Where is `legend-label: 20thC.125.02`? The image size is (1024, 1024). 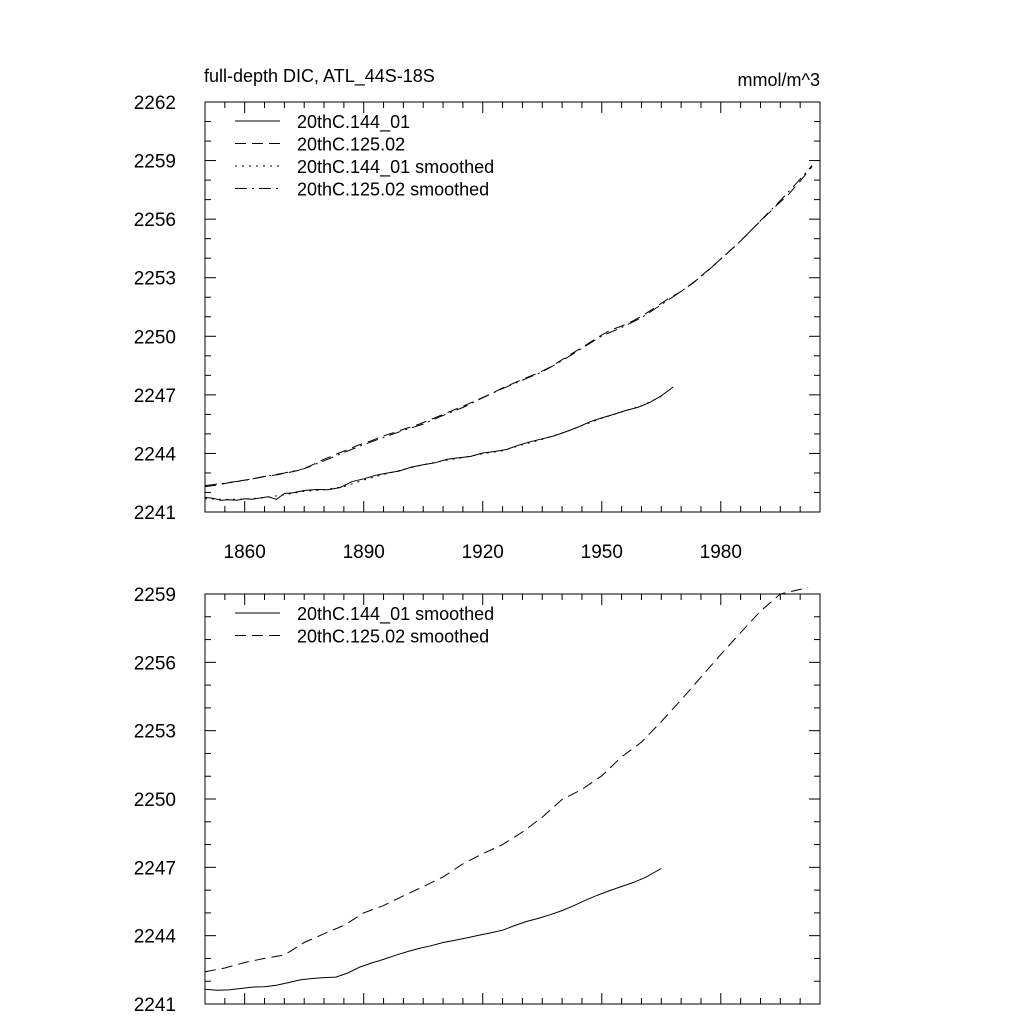 legend-label: 20thC.125.02 is located at coordinates (351, 145).